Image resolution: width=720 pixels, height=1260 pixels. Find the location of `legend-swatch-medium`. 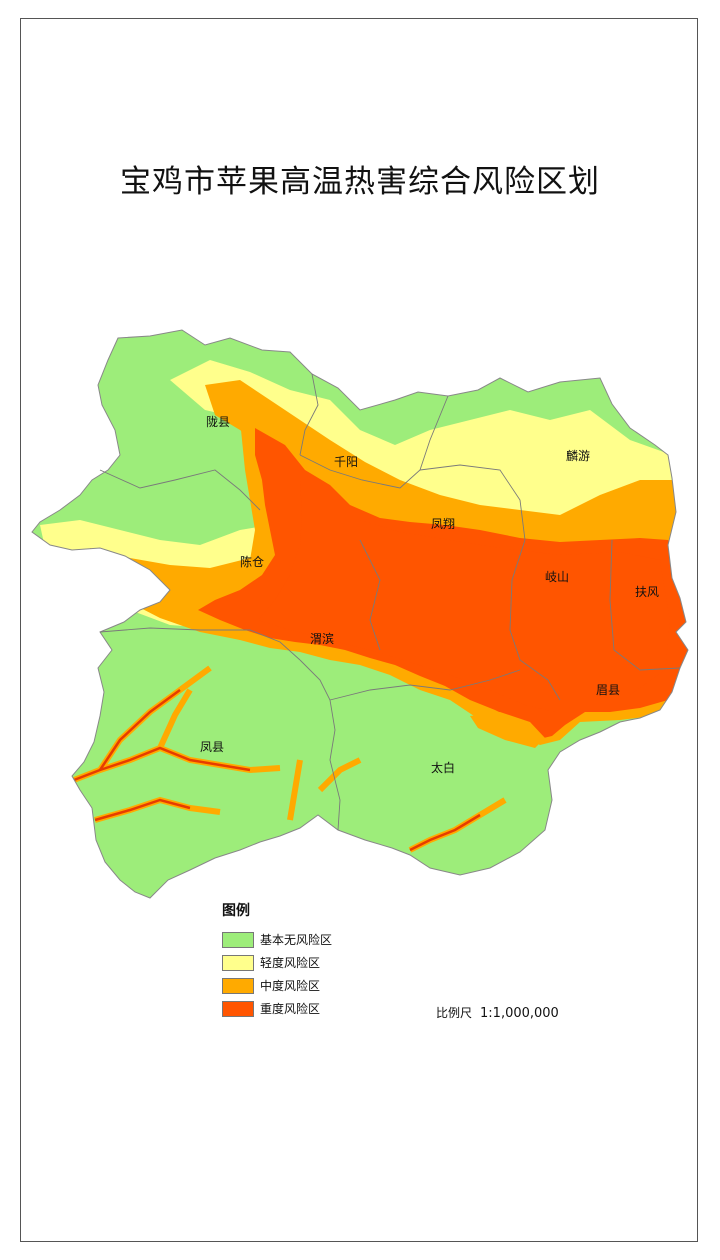

legend-swatch-medium is located at coordinates (238, 985).